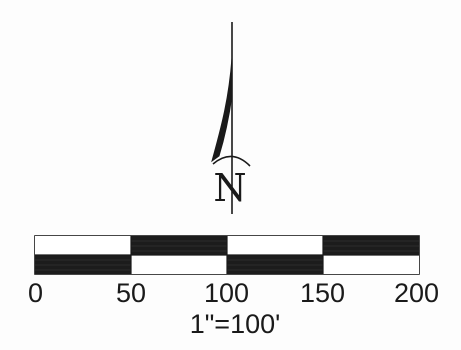 The width and height of the screenshot is (461, 350). Describe the element at coordinates (235, 324) in the screenshot. I see `scale-ratio-label: 1"=100'` at that location.